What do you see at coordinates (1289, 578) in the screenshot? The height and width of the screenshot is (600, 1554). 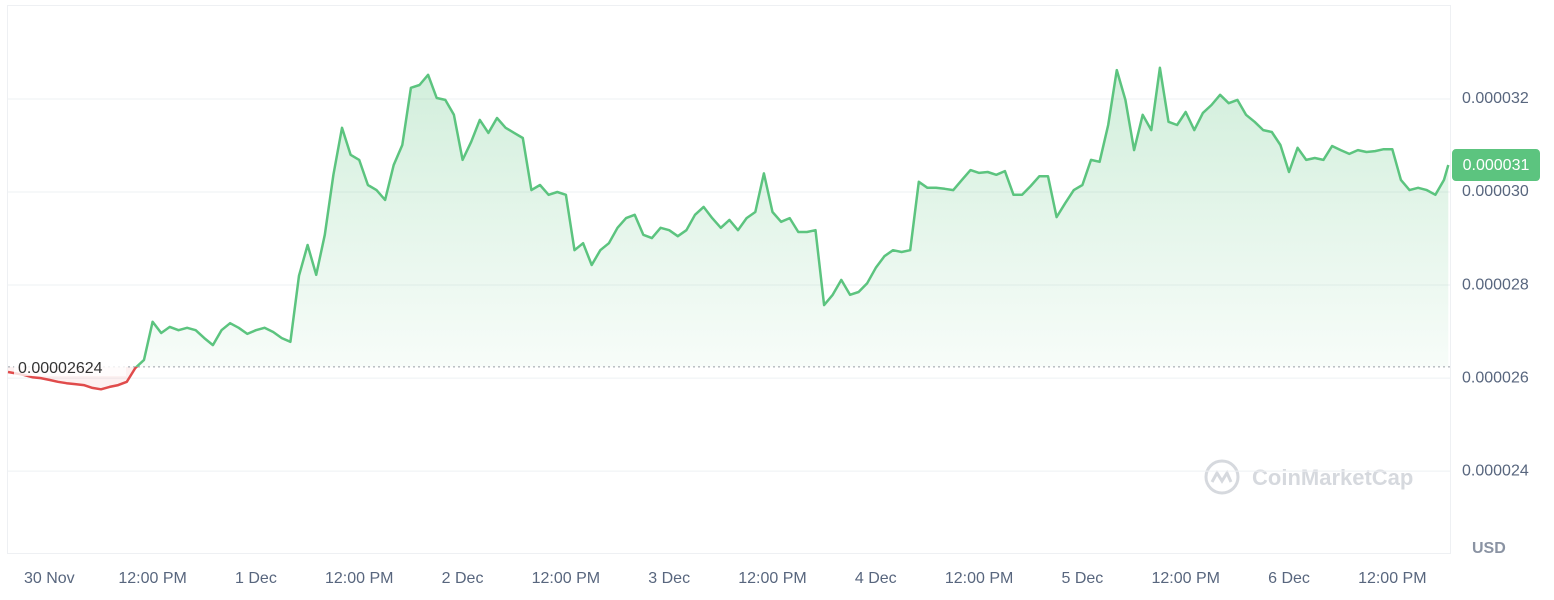 I see `x-tick-label: 6 Dec` at bounding box center [1289, 578].